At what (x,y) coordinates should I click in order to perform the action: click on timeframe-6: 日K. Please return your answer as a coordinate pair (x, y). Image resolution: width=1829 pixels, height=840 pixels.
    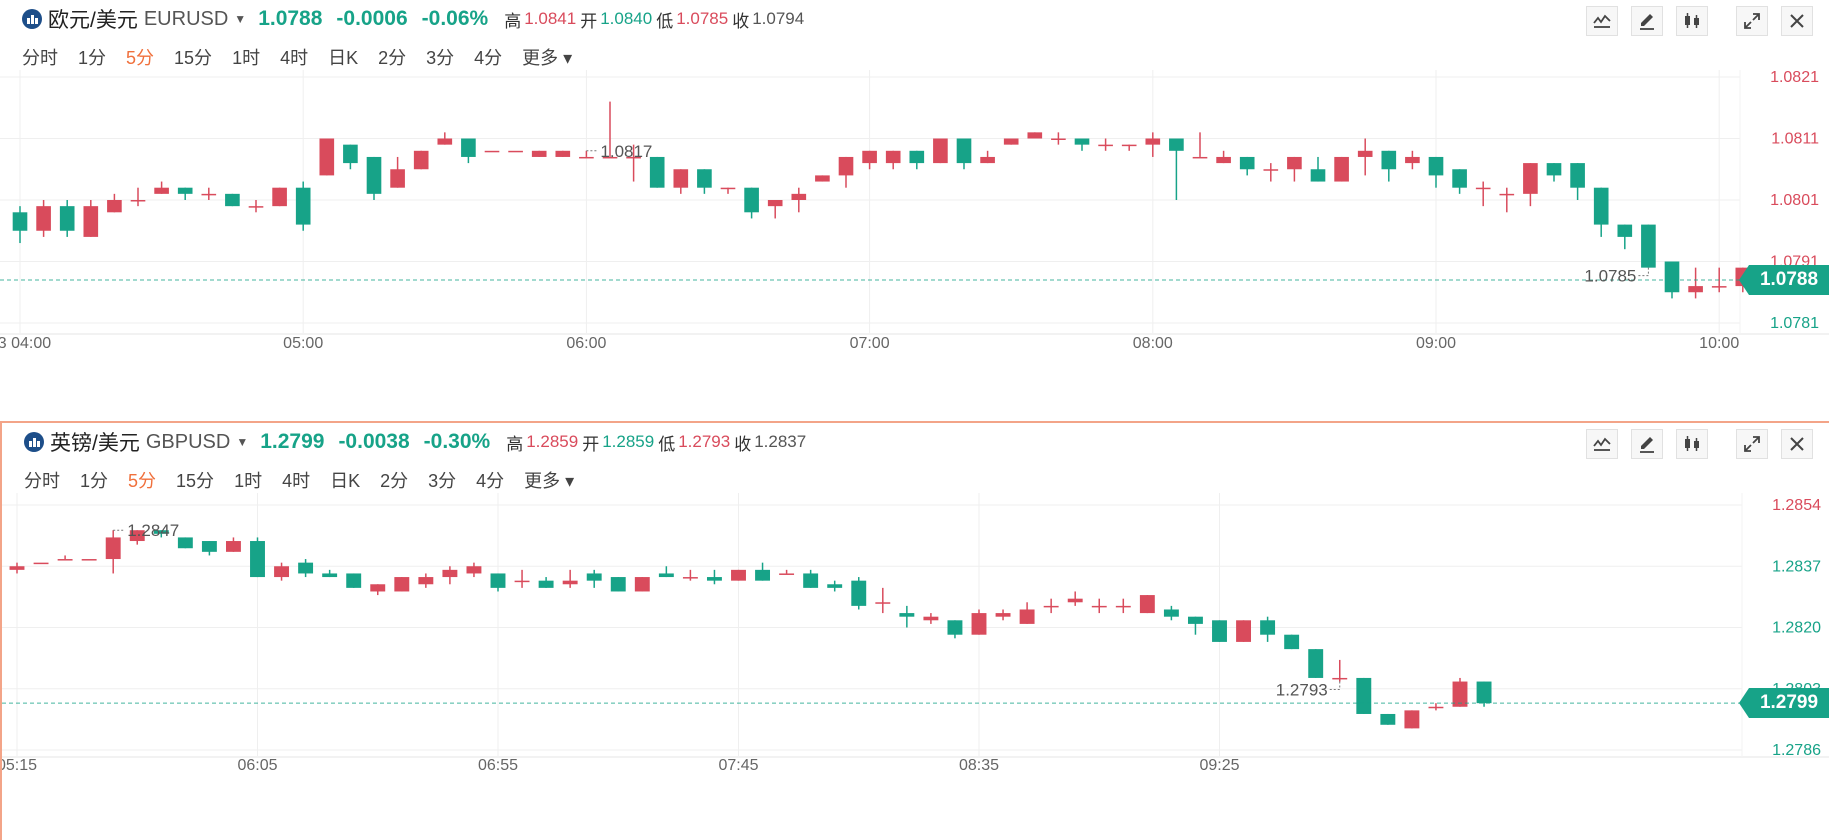
    Looking at the image, I should click on (343, 58).